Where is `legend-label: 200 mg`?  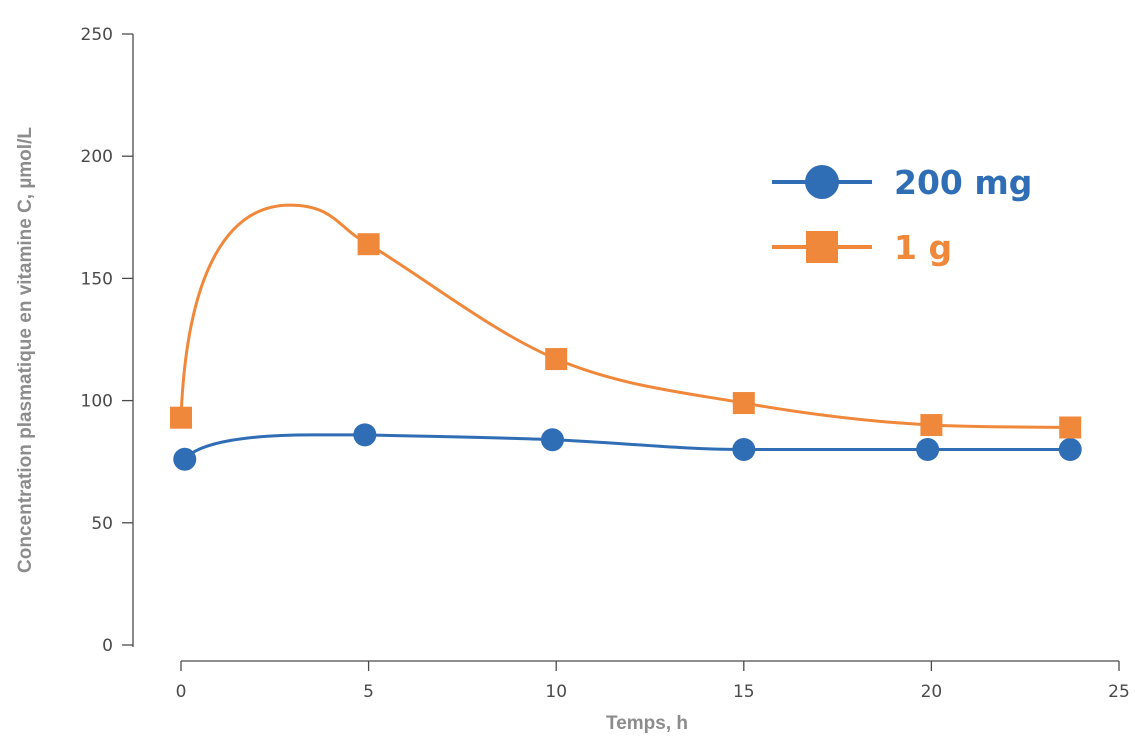 legend-label: 200 mg is located at coordinates (963, 182).